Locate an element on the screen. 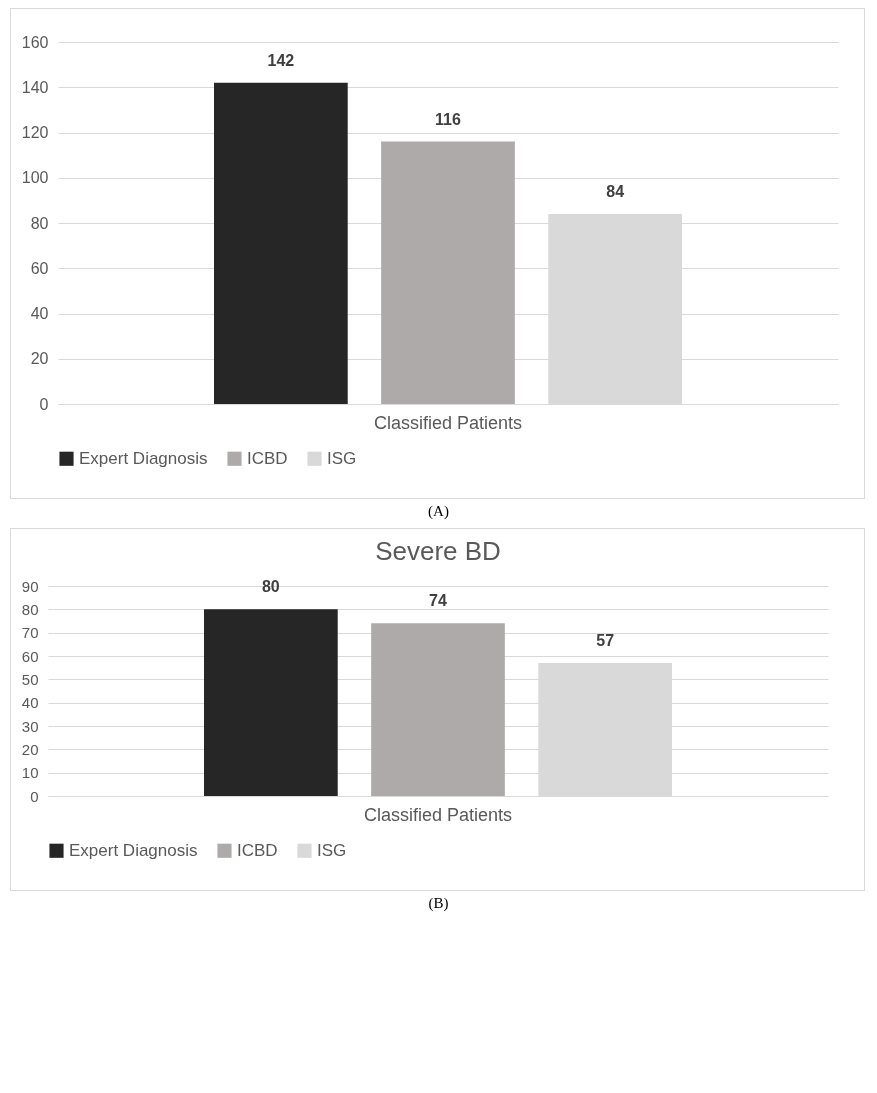  y-tick-label: 10 is located at coordinates (30, 773).